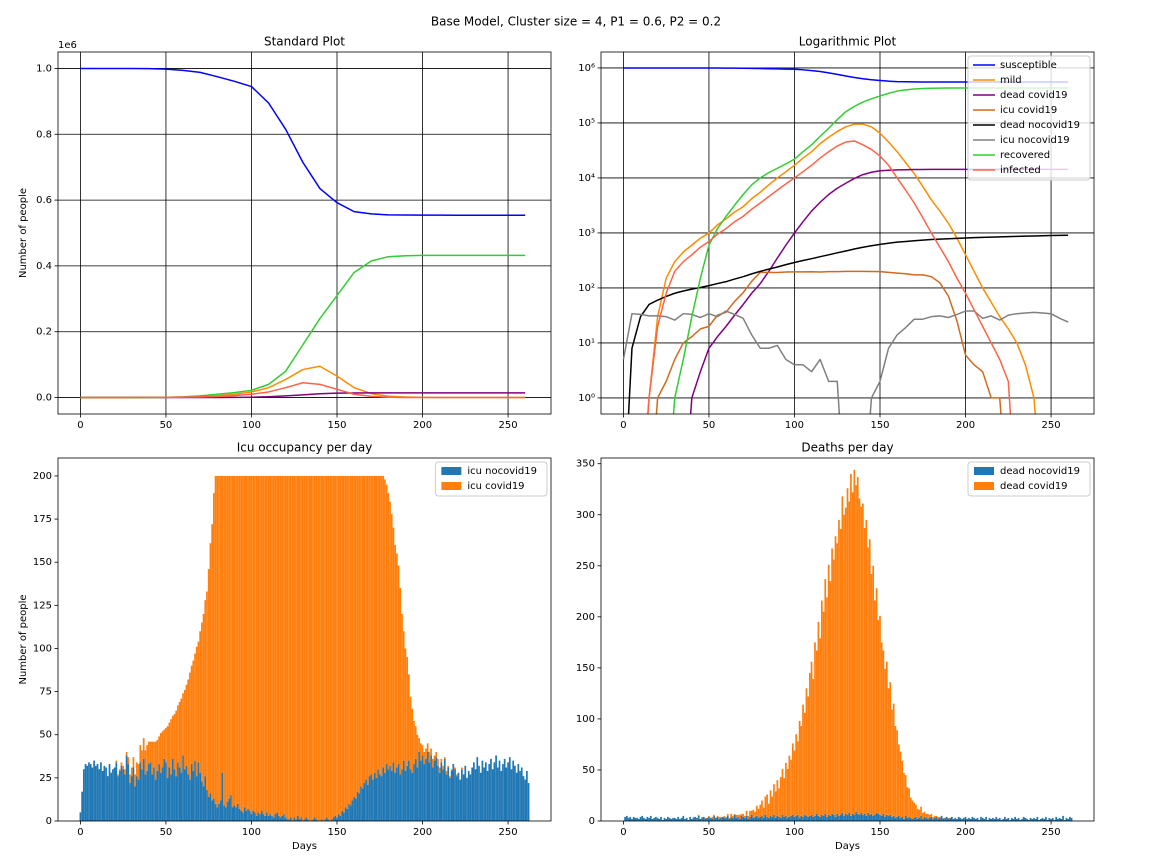  I want to click on x-tick-label: 200, so click(965, 425).